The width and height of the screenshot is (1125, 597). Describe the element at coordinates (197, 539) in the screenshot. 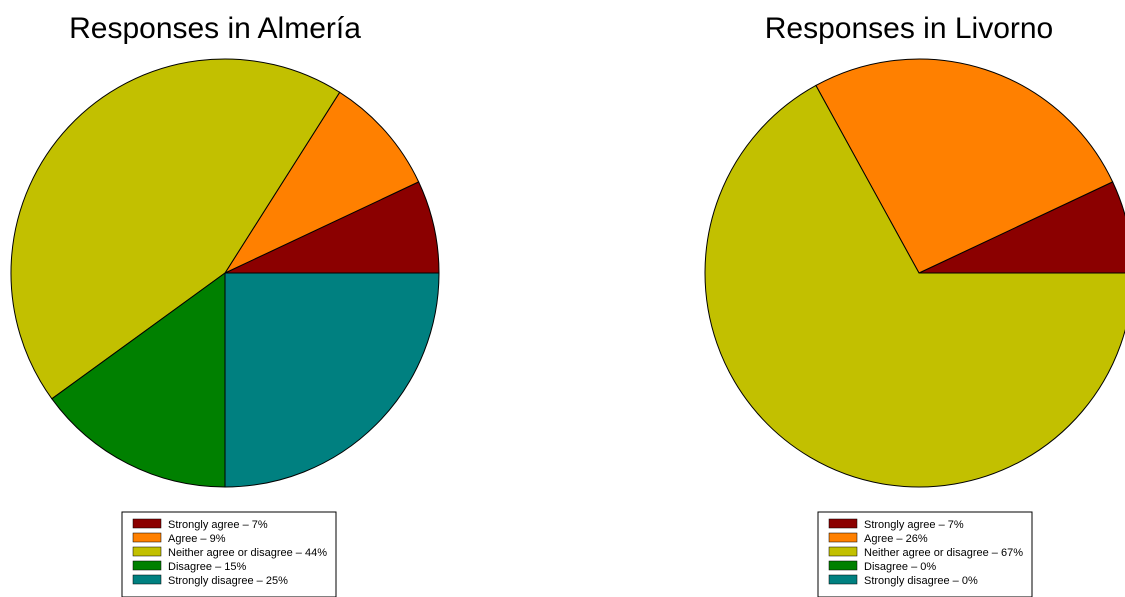

I see `legend-label: Agree – 9%` at that location.